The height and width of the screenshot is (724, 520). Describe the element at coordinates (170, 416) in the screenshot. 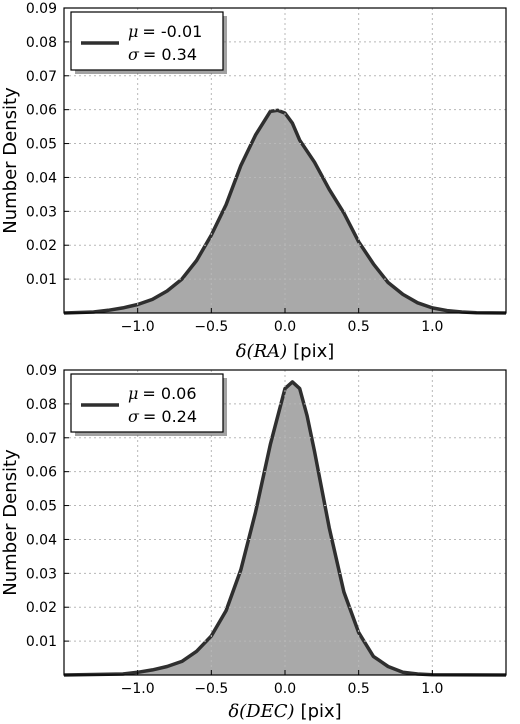

I see `legend-sigma-value: = 0.24` at that location.